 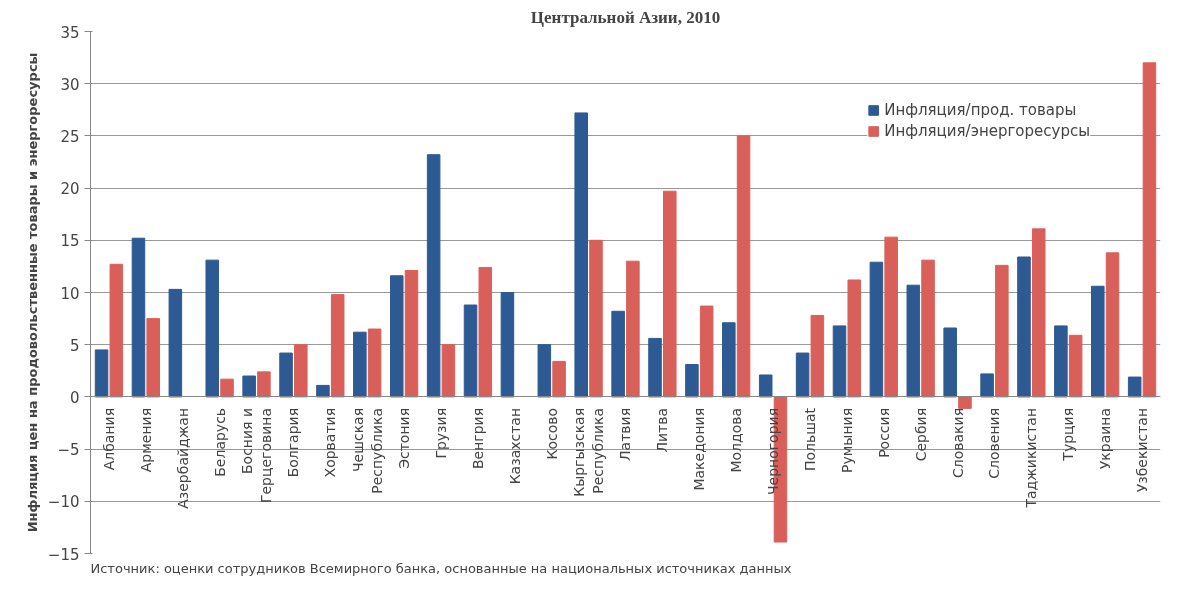 I want to click on x-tick-label: Словакия, so click(x=957, y=442).